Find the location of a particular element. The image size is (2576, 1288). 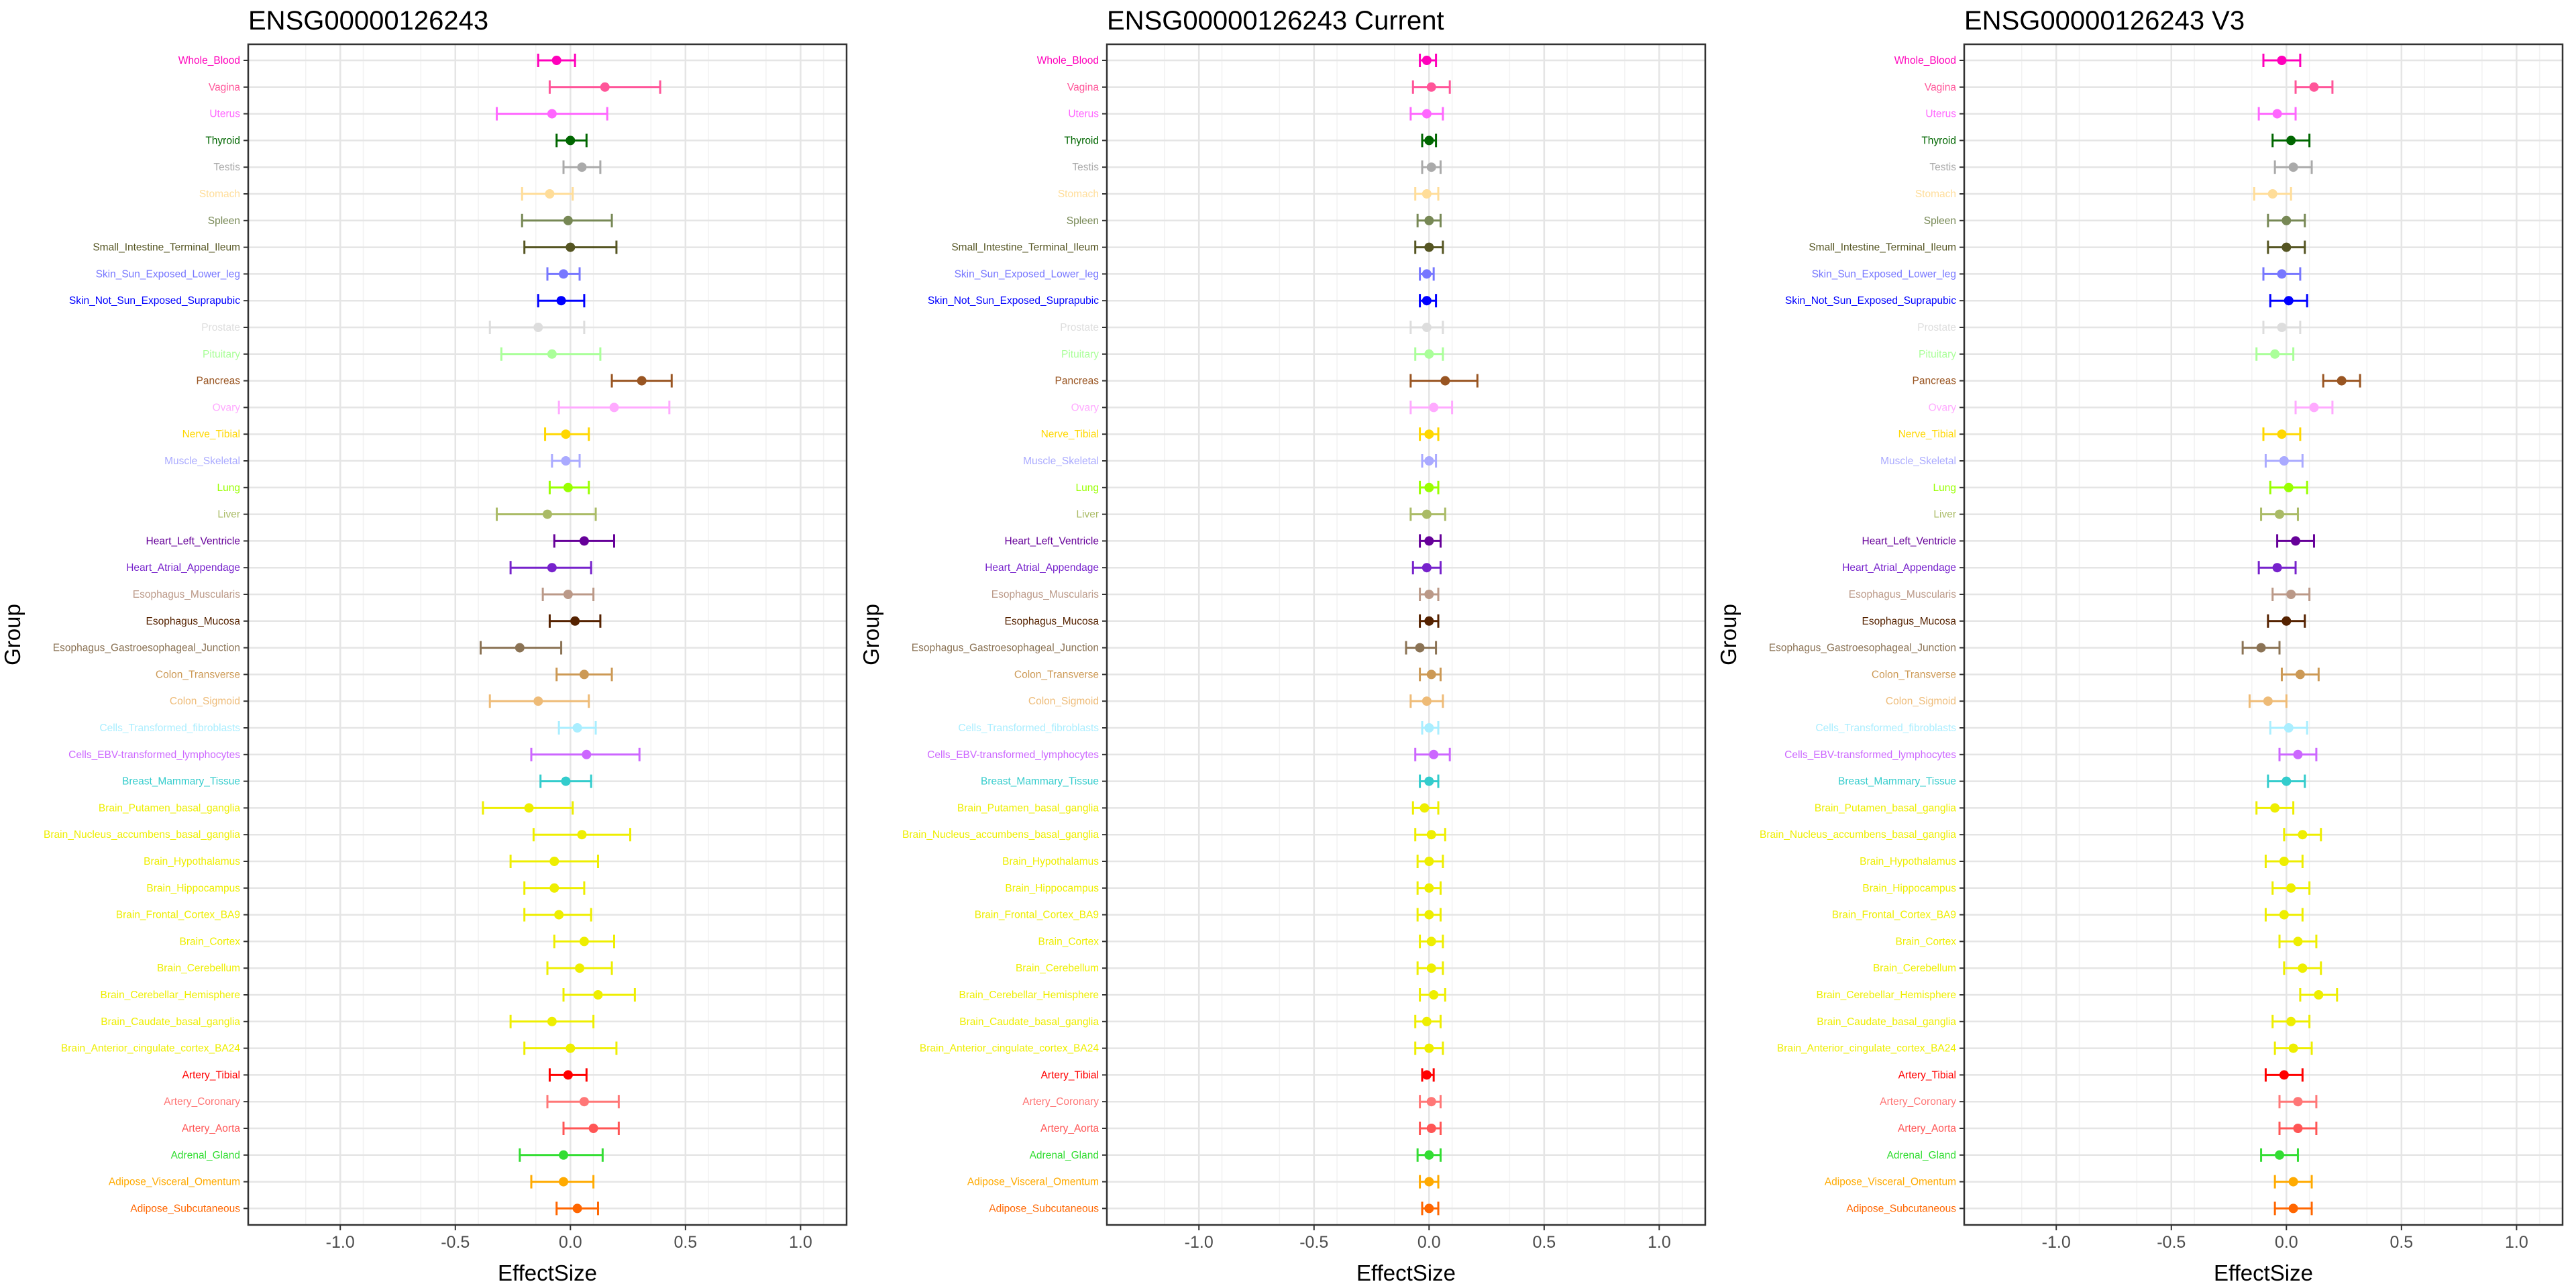

y-tick-label-Prostate: Prostate is located at coordinates (1079, 327).